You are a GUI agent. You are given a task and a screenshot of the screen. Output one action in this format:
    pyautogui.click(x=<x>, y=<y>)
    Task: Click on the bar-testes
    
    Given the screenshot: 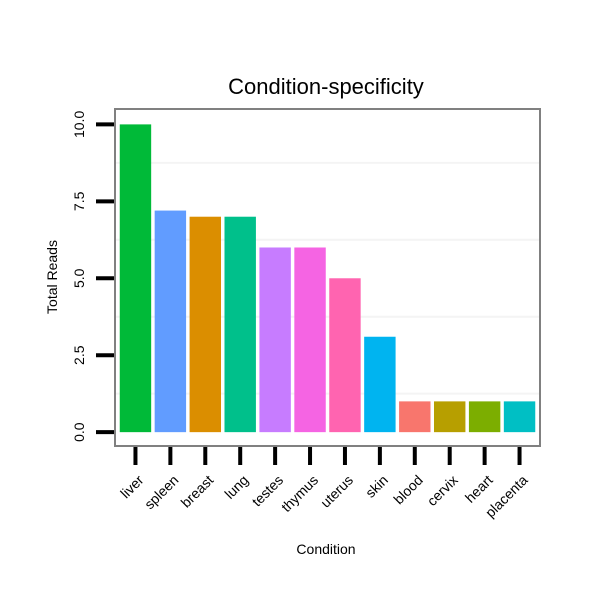 What is the action you would take?
    pyautogui.click(x=275, y=340)
    